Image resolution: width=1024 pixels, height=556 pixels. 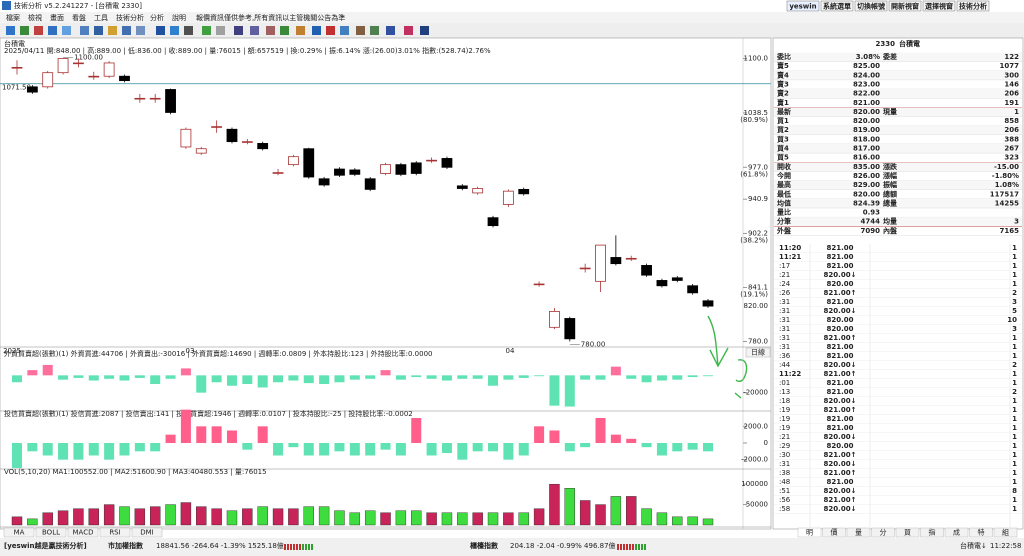 I want to click on menu-item: 工具, so click(x=101, y=18).